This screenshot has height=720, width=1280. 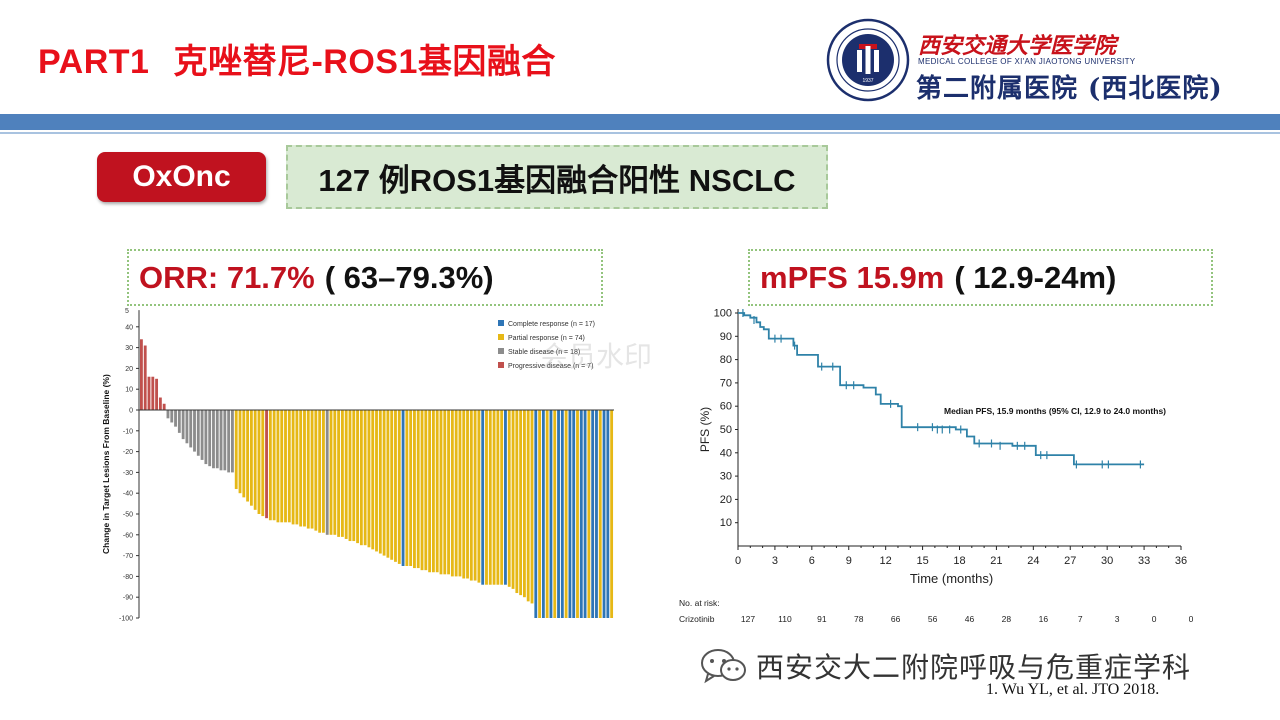 I want to click on y-tick-label: 20, so click(x=726, y=500).